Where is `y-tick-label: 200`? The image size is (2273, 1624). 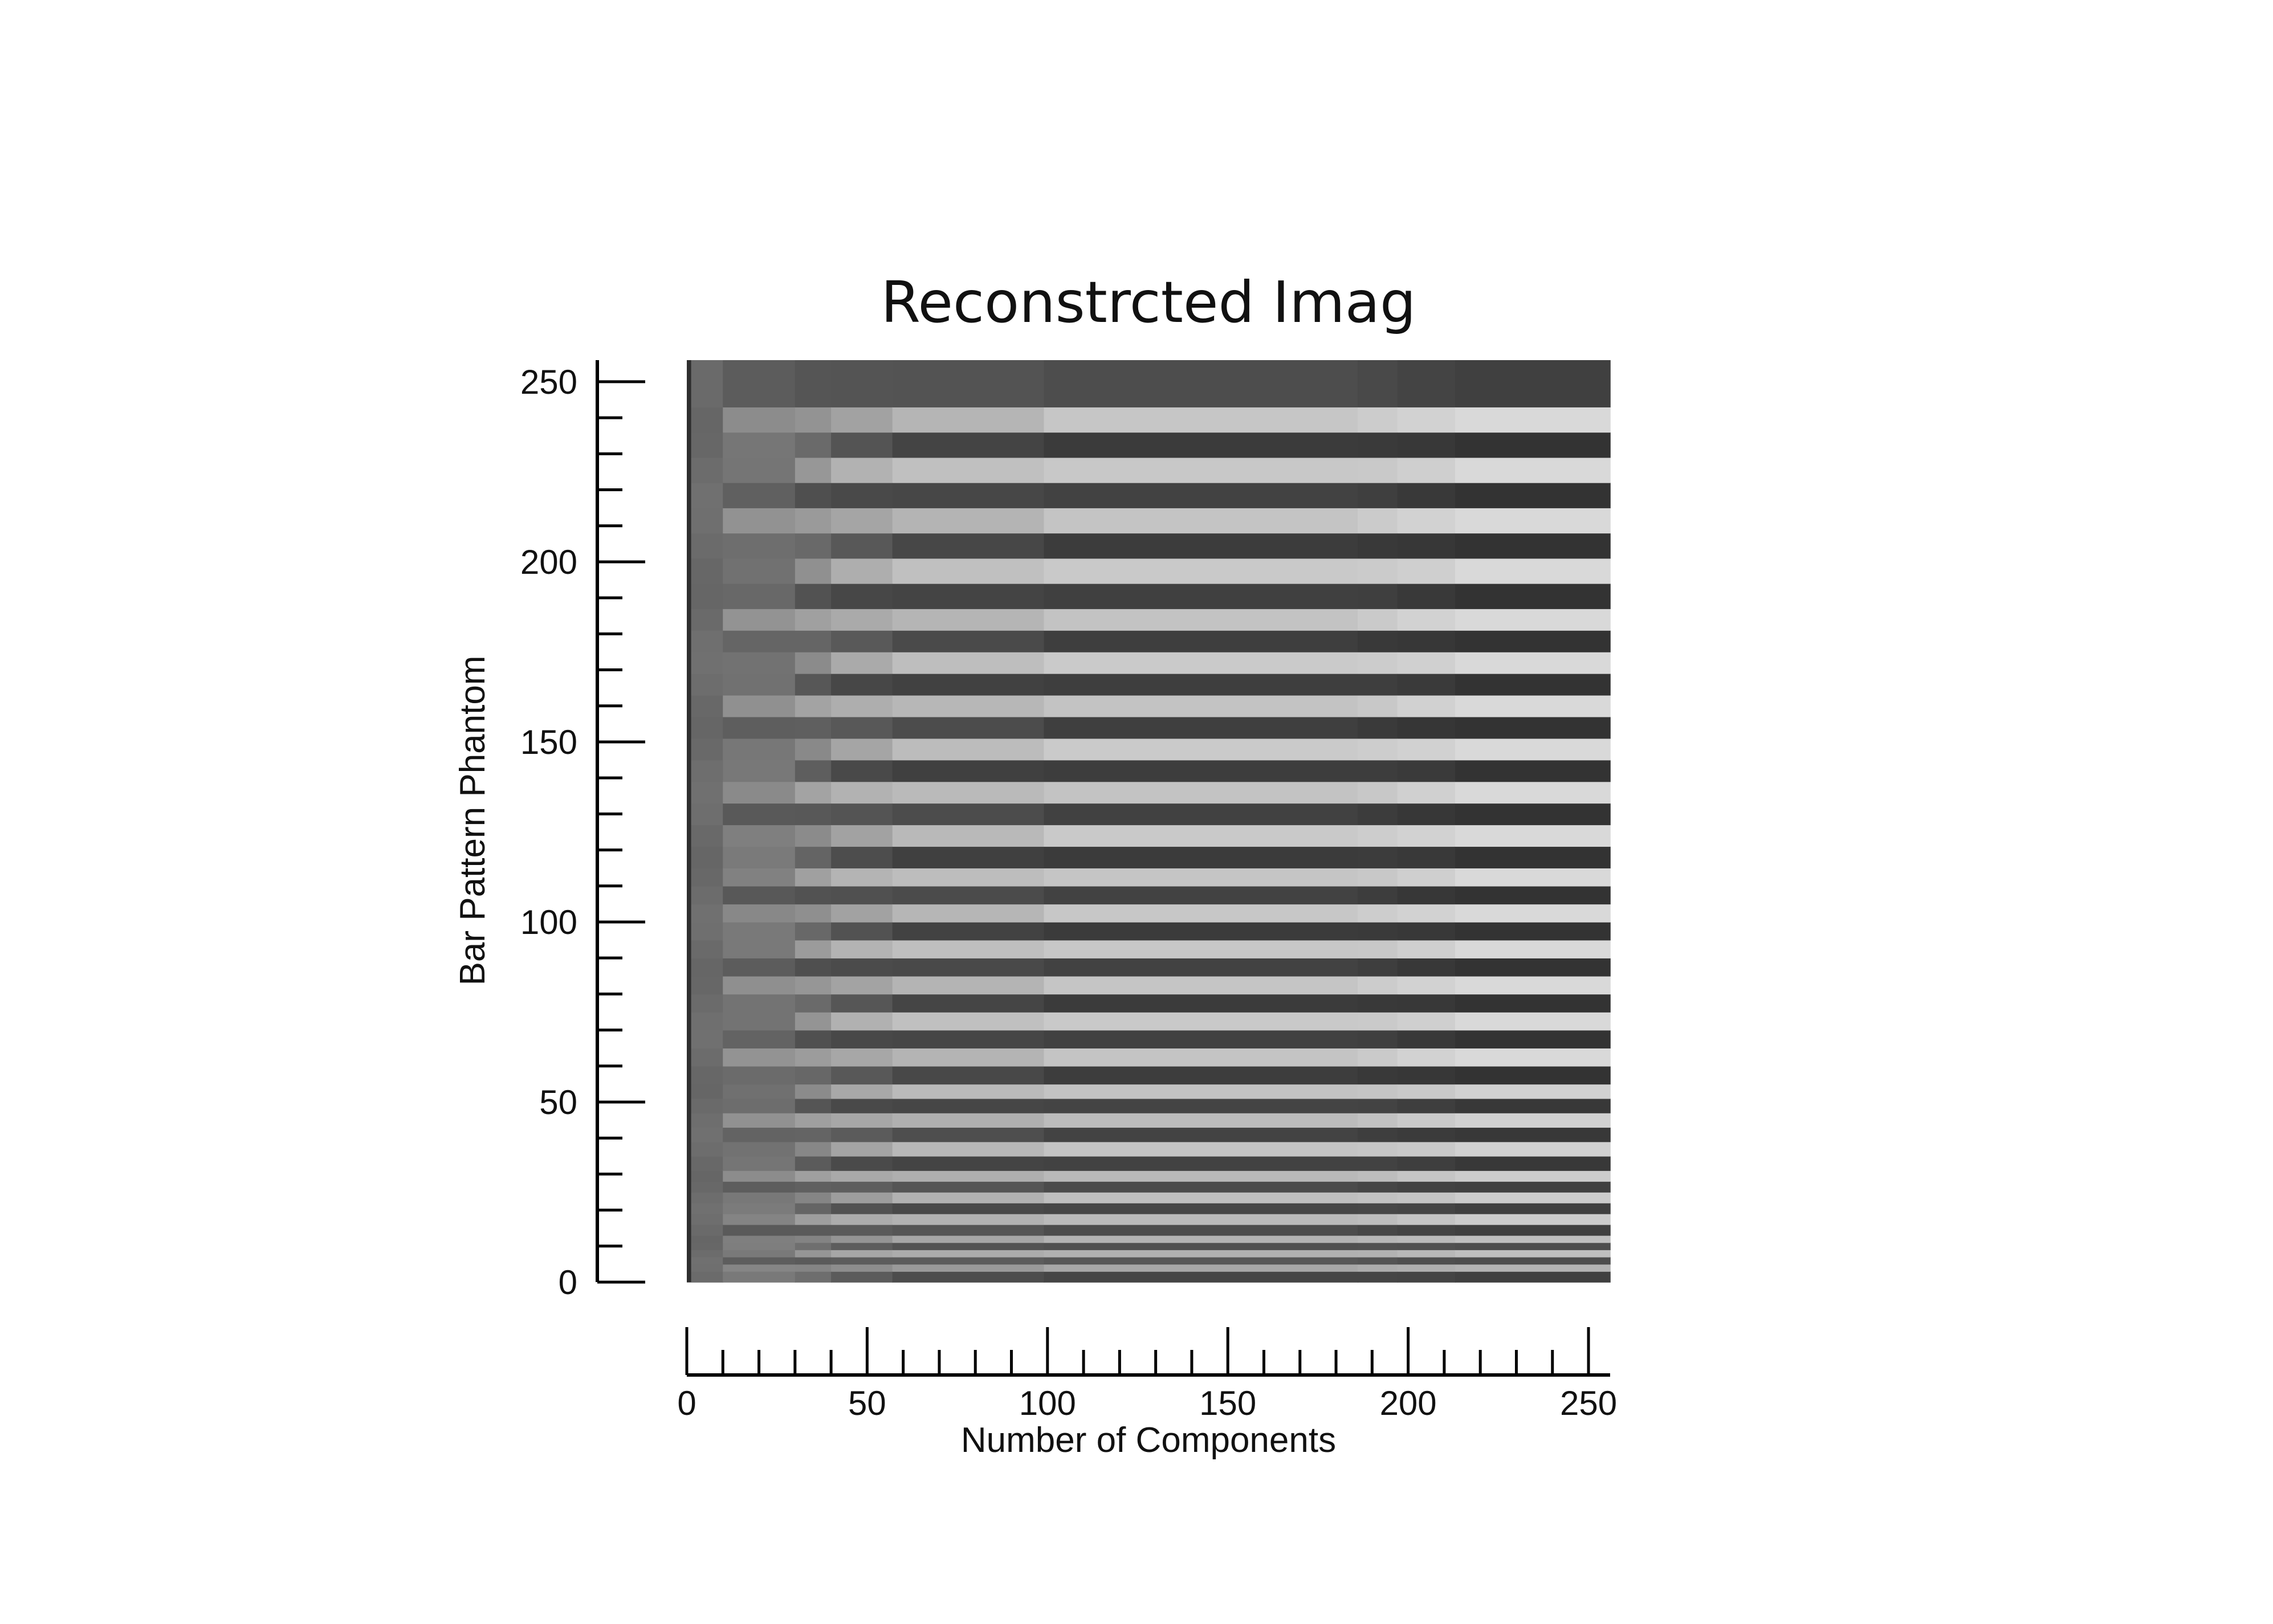 y-tick-label: 200 is located at coordinates (548, 562).